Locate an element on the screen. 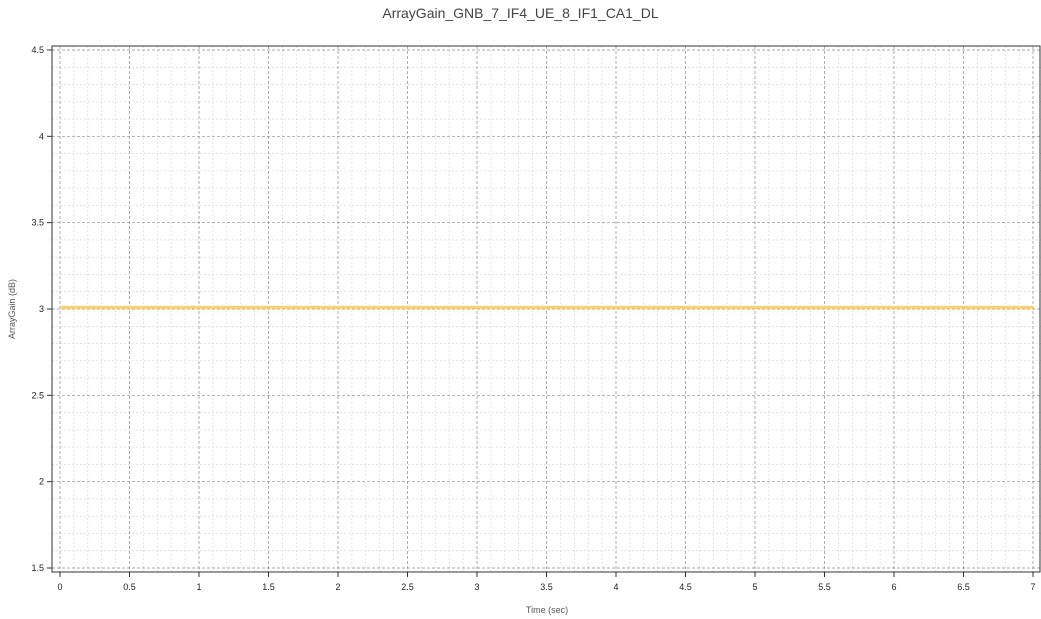  x-tick-label: 4.5 is located at coordinates (685, 587).